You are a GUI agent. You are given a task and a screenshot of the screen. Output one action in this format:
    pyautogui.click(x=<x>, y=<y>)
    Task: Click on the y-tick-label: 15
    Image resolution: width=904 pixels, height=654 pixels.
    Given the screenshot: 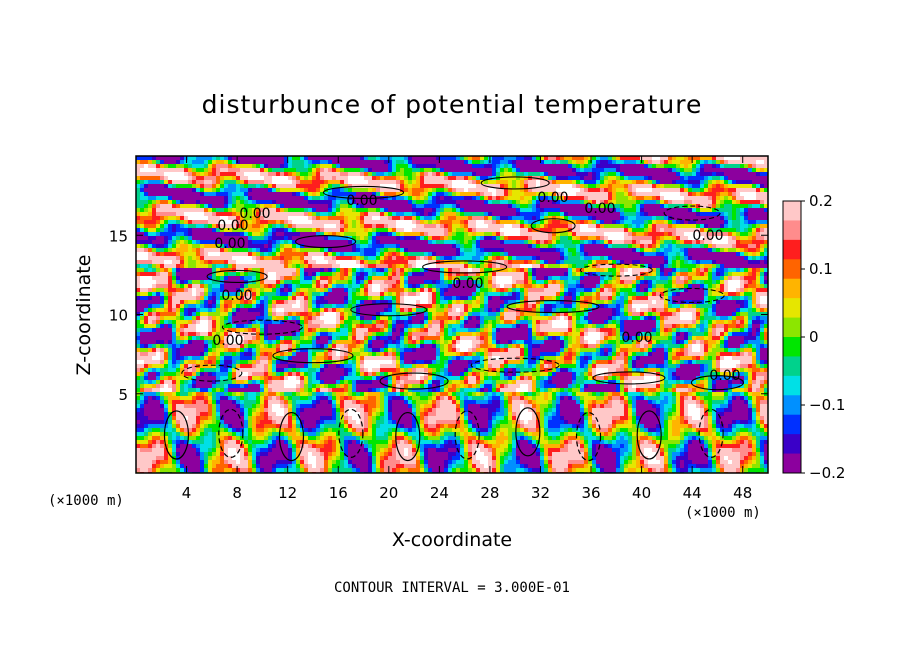 What is the action you would take?
    pyautogui.click(x=118, y=236)
    